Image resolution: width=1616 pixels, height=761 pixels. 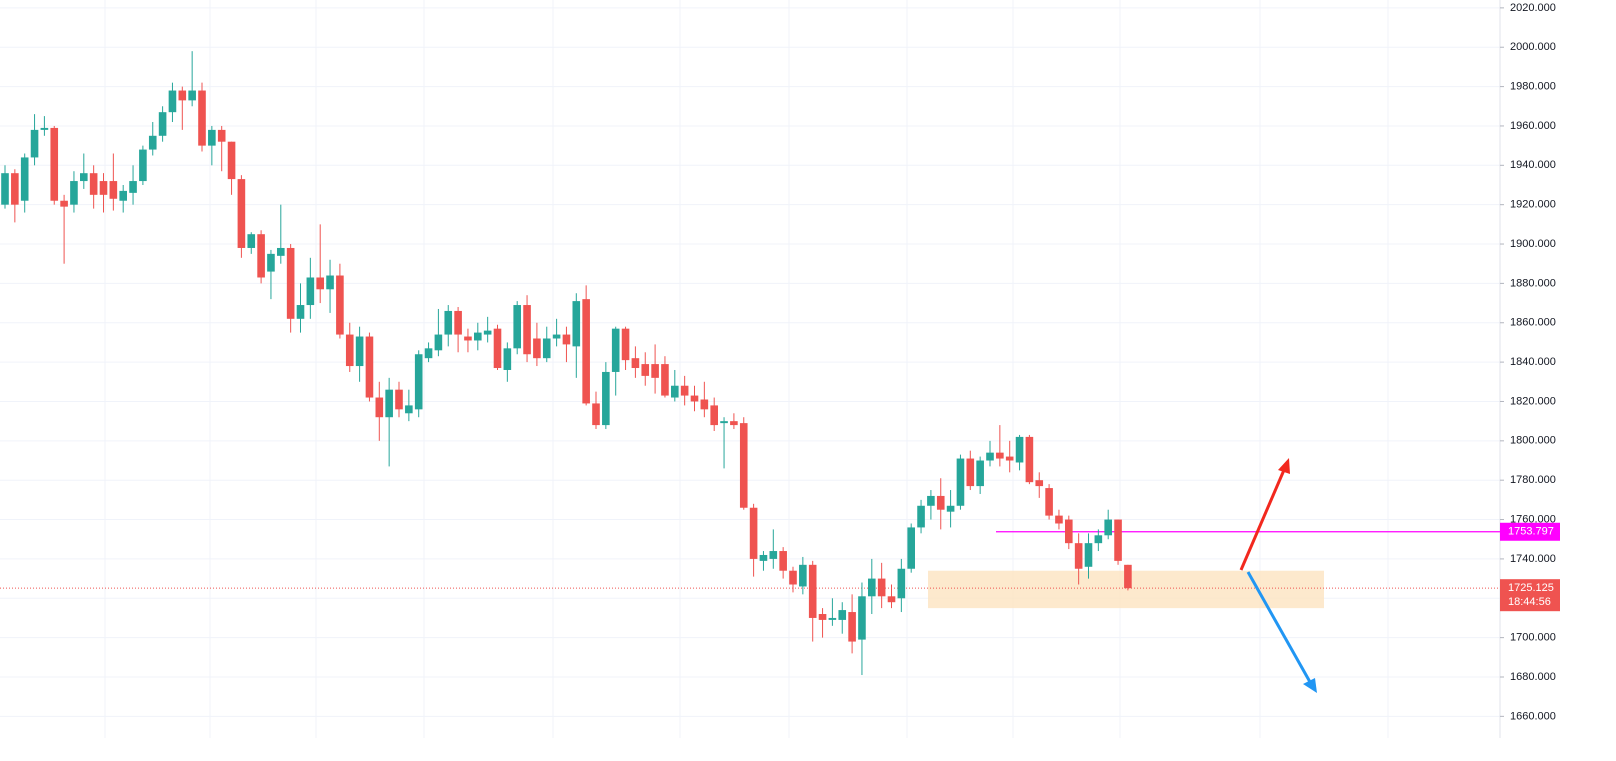 What do you see at coordinates (1533, 86) in the screenshot?
I see `y-tick-label: 1980.000` at bounding box center [1533, 86].